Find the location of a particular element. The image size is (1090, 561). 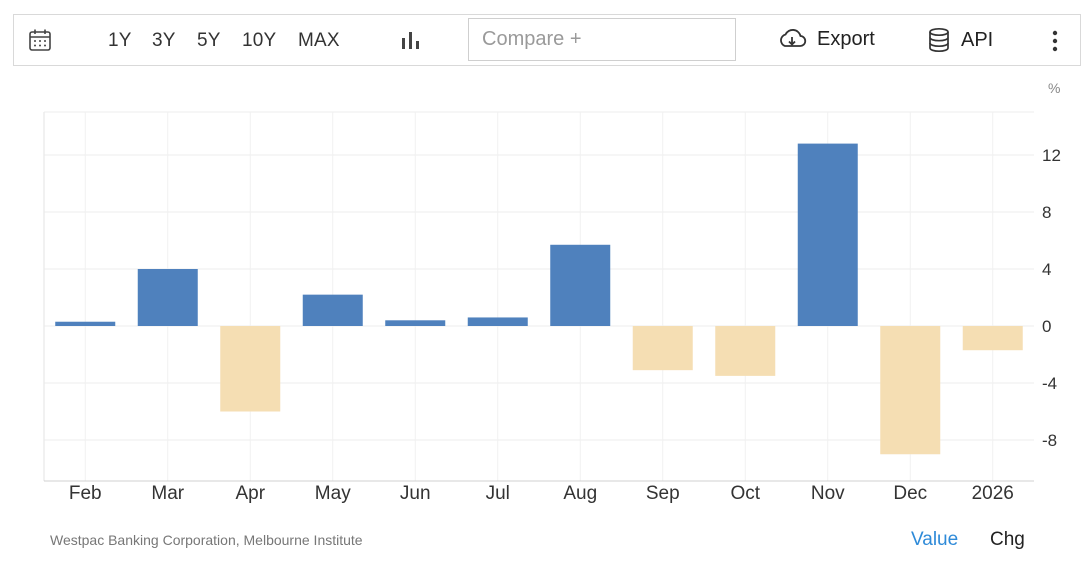

bar-2026 is located at coordinates (992, 338).